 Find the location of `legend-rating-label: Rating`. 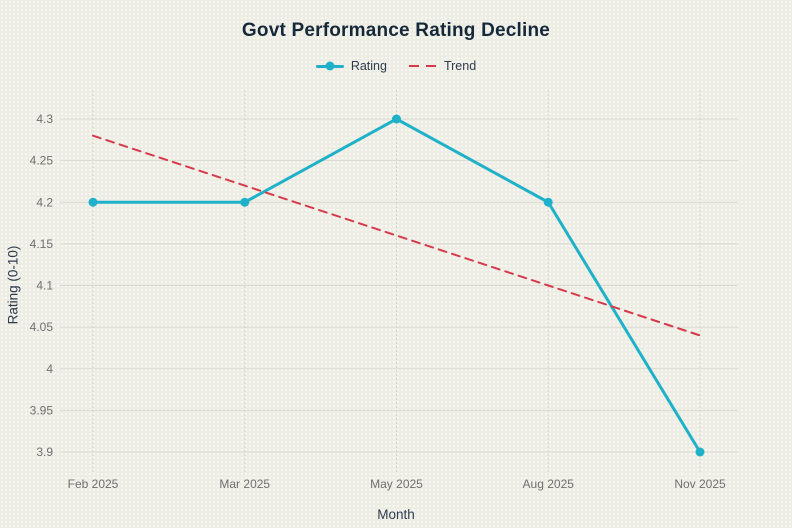

legend-rating-label: Rating is located at coordinates (368, 66).